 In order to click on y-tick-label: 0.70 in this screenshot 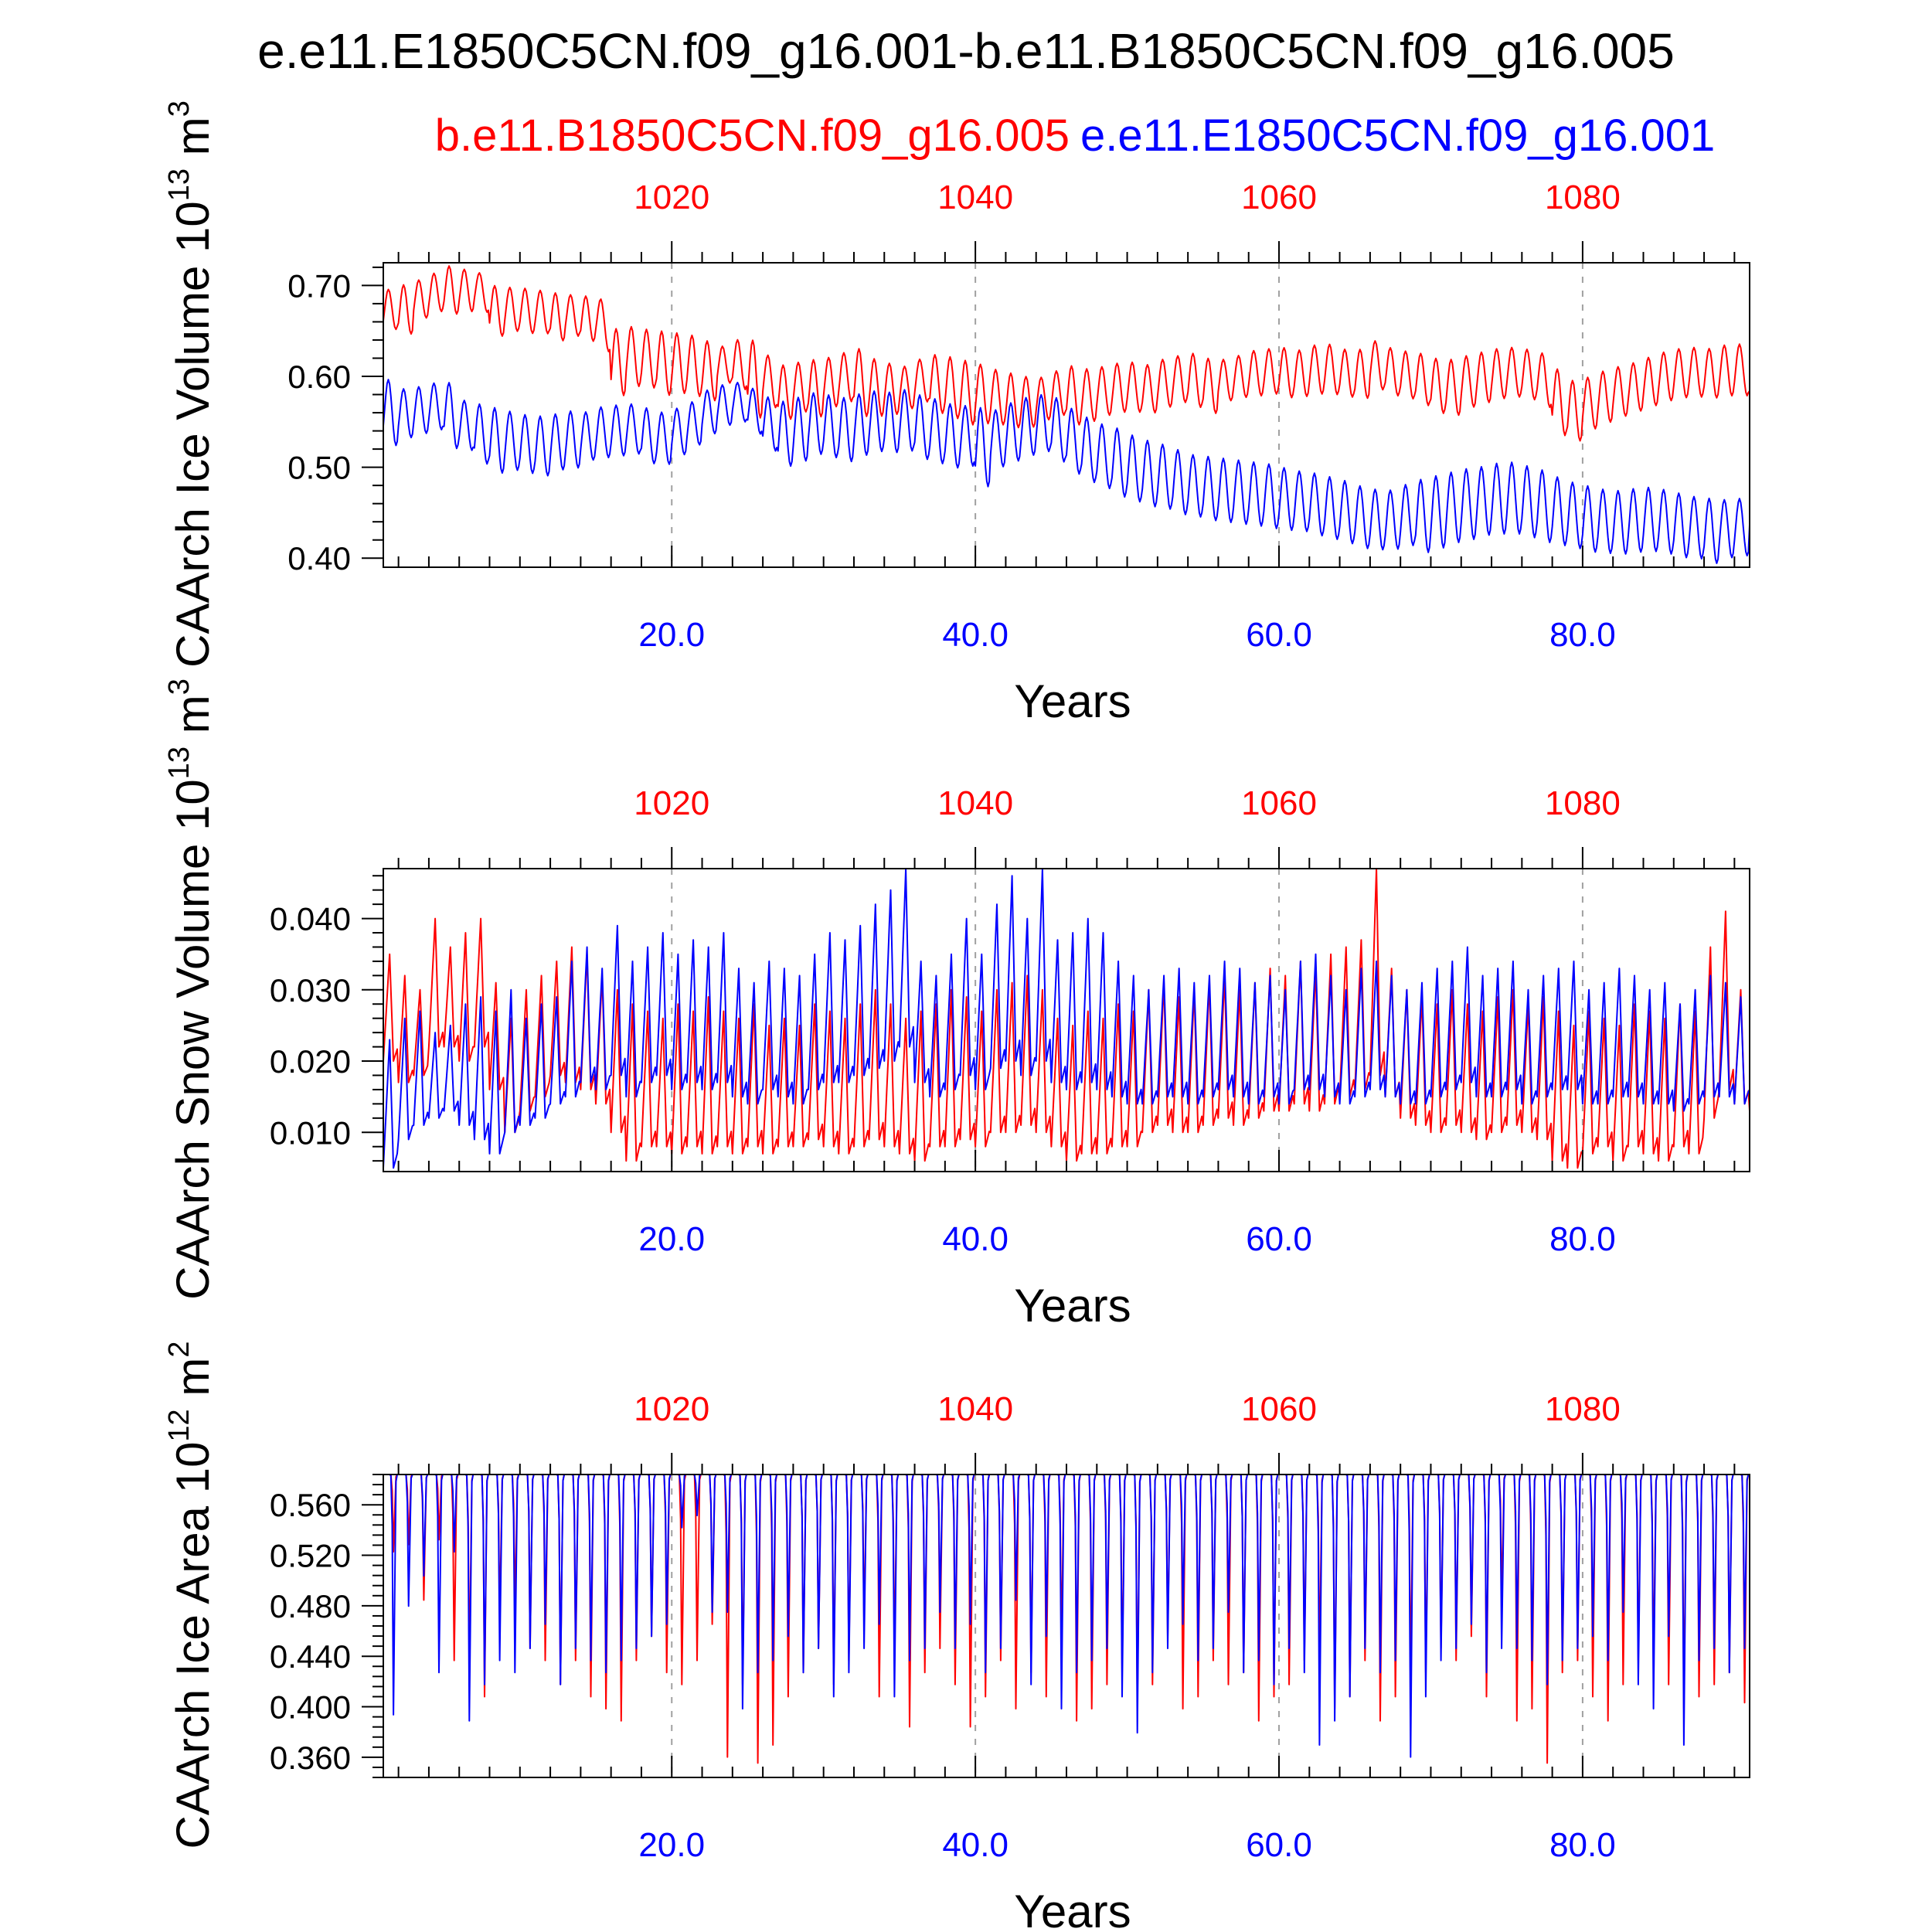, I will do `click(319, 285)`.